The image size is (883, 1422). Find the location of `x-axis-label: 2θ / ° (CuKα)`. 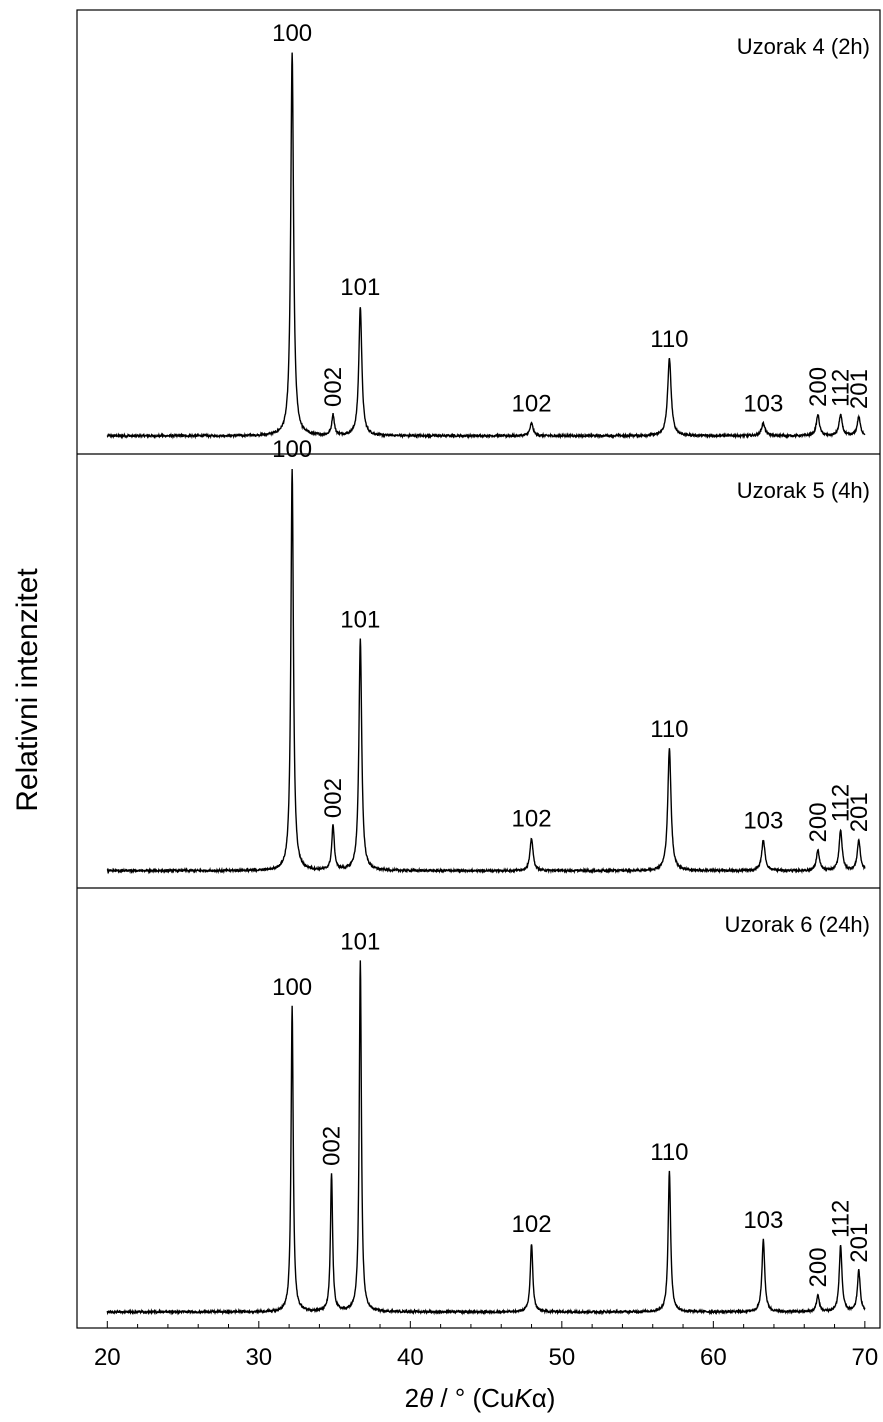

x-axis-label: 2θ / ° (CuKα) is located at coordinates (480, 1398).